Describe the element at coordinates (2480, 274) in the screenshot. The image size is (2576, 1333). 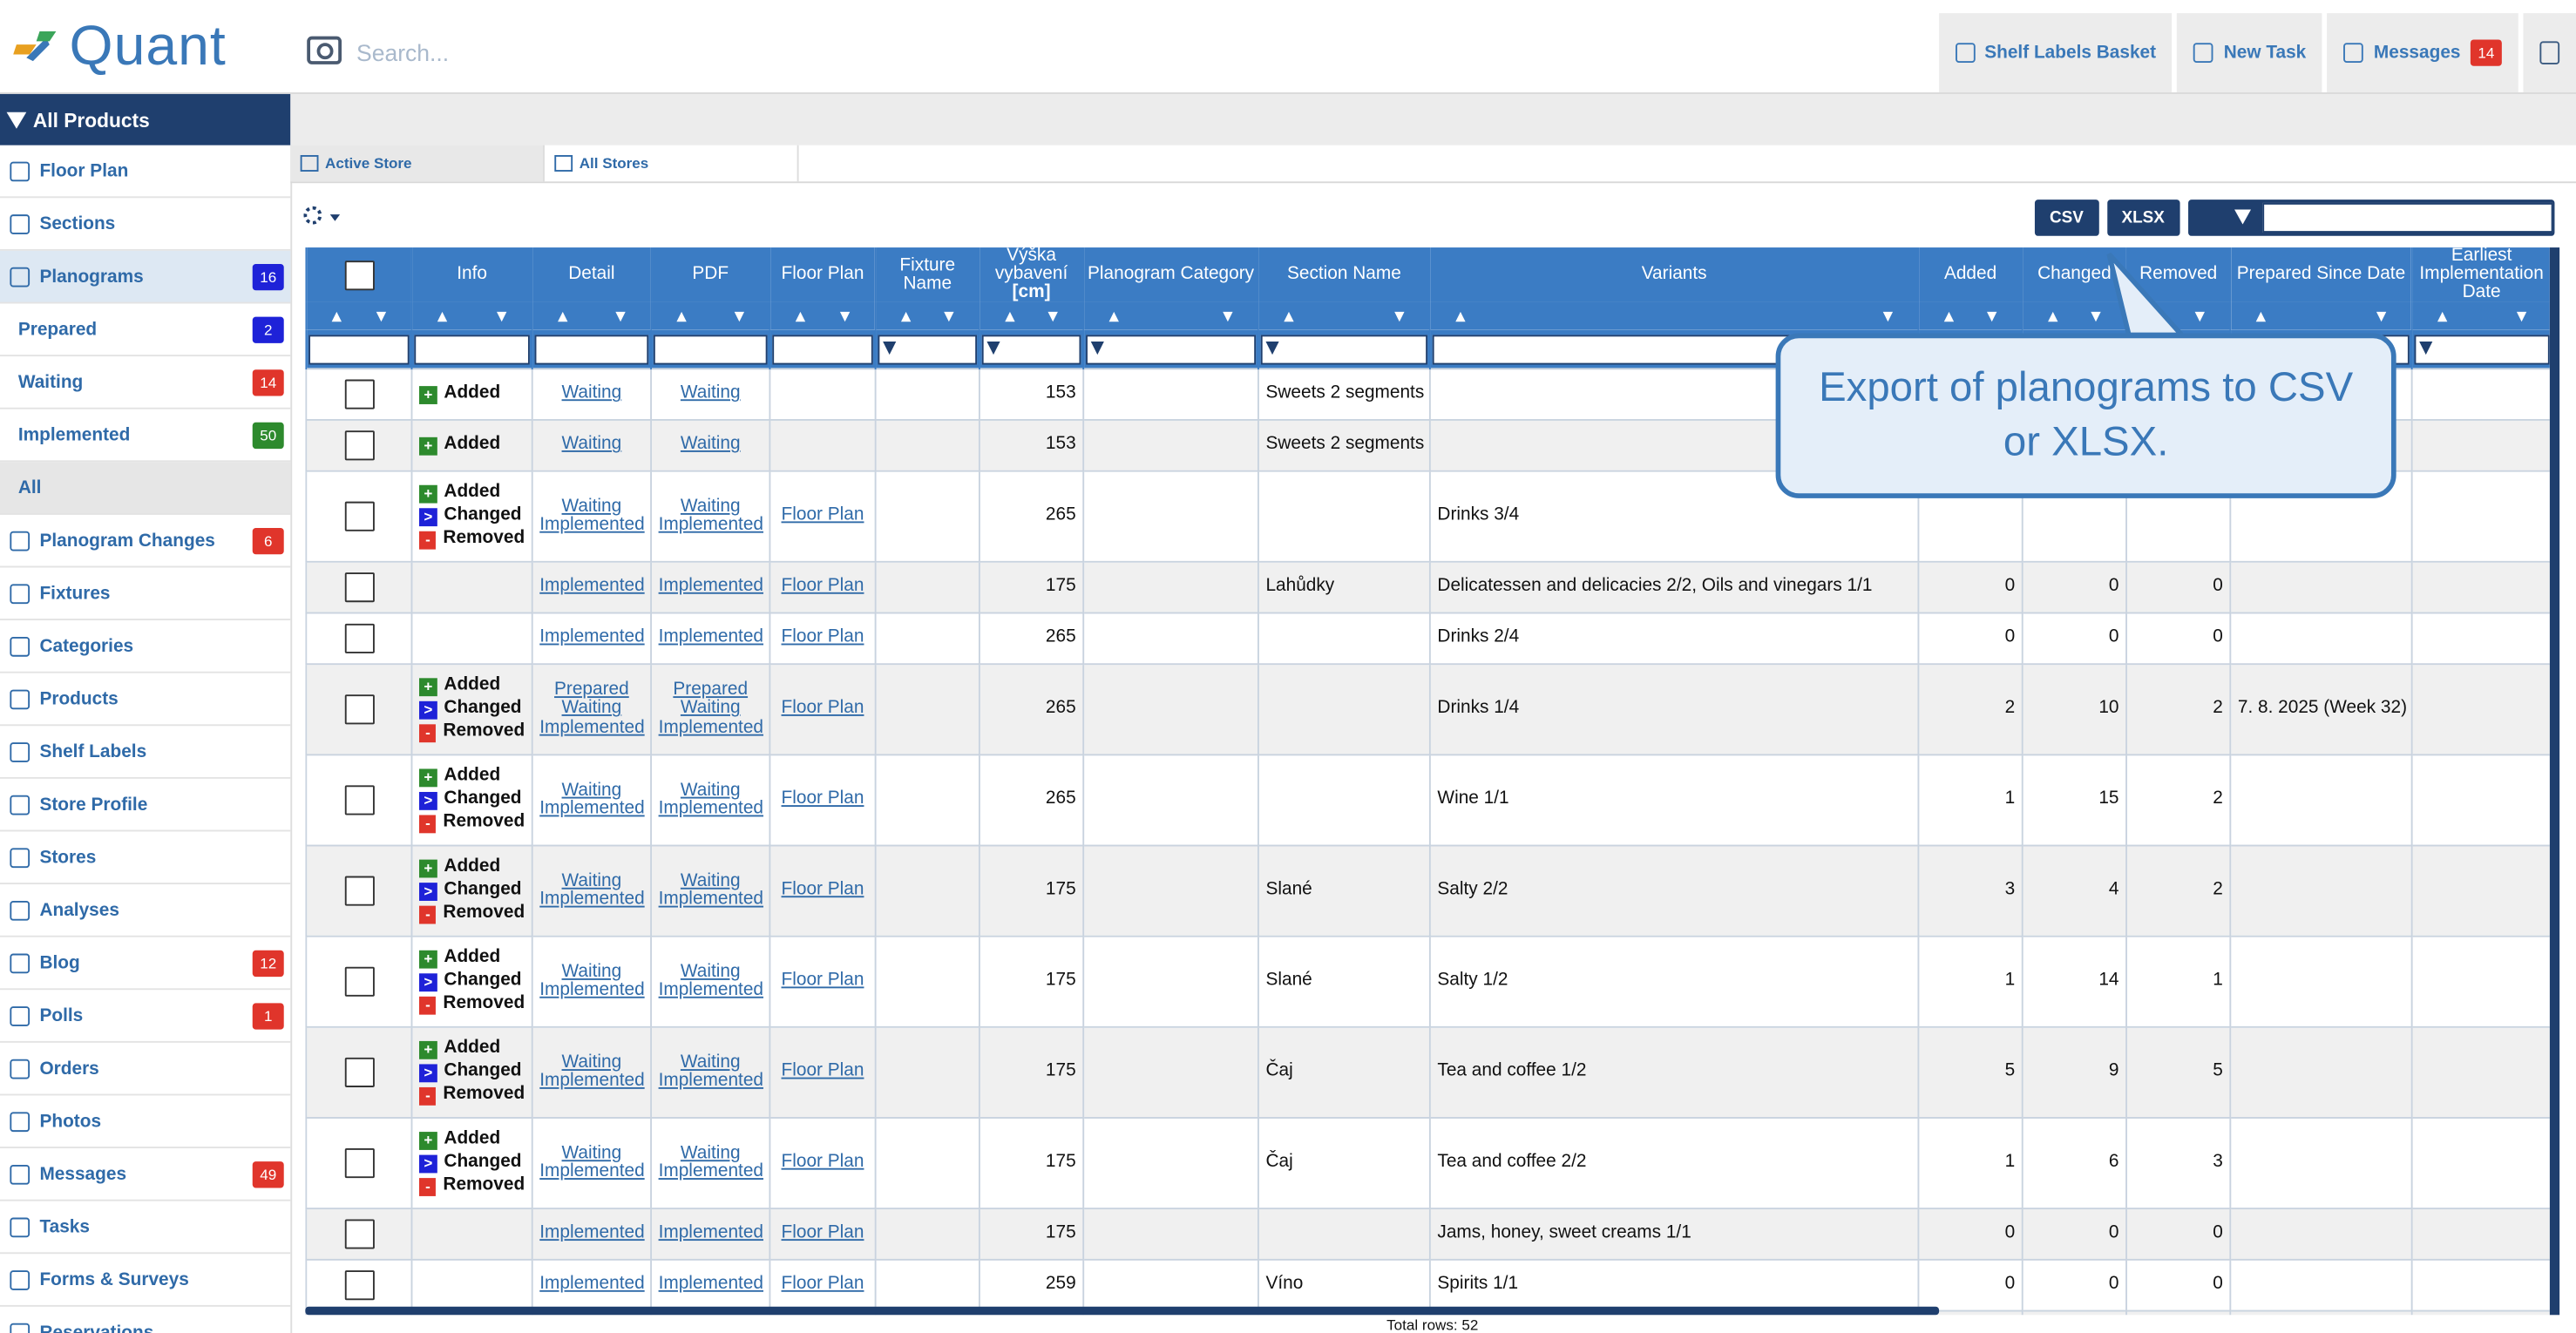
I see `column-header: Earliest Implementation Date` at that location.